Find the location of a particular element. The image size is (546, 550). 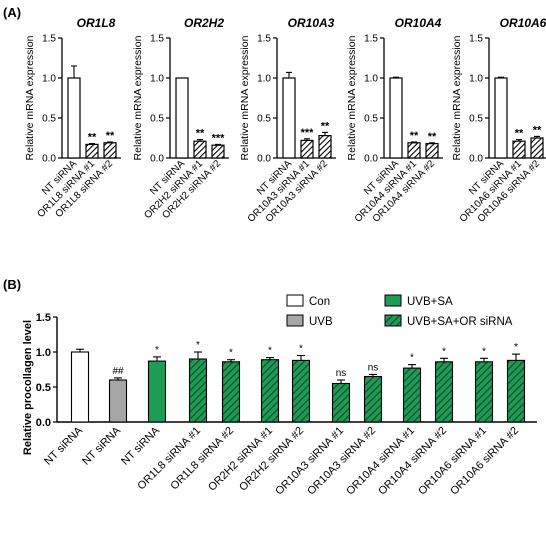

chart-title: OR2H2 is located at coordinates (204, 23).